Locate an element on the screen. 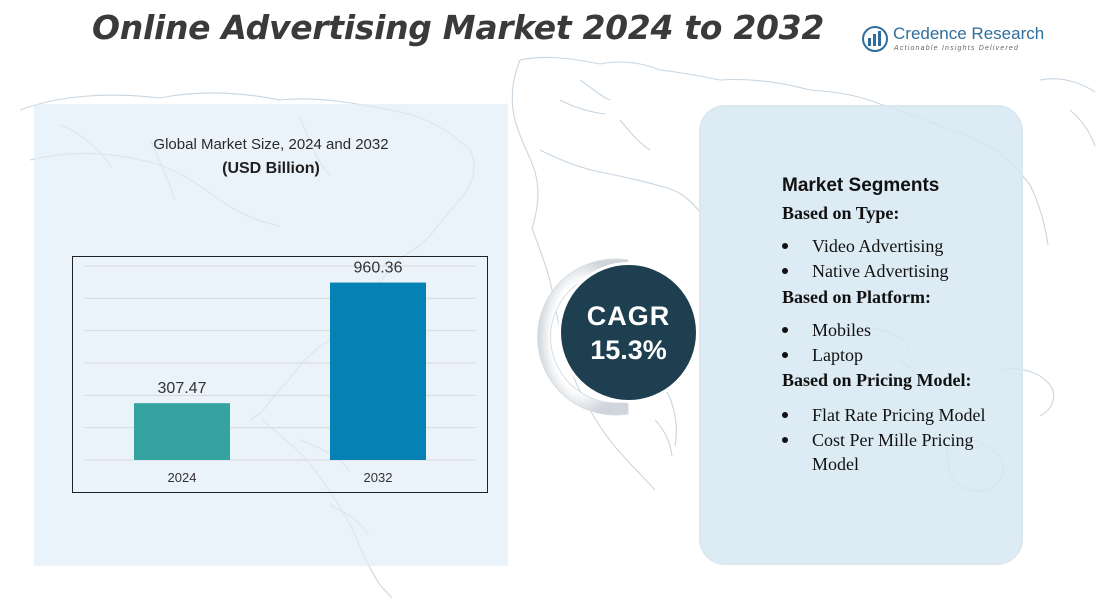  brand-tagline: Actionable Insights Delivered is located at coordinates (957, 48).